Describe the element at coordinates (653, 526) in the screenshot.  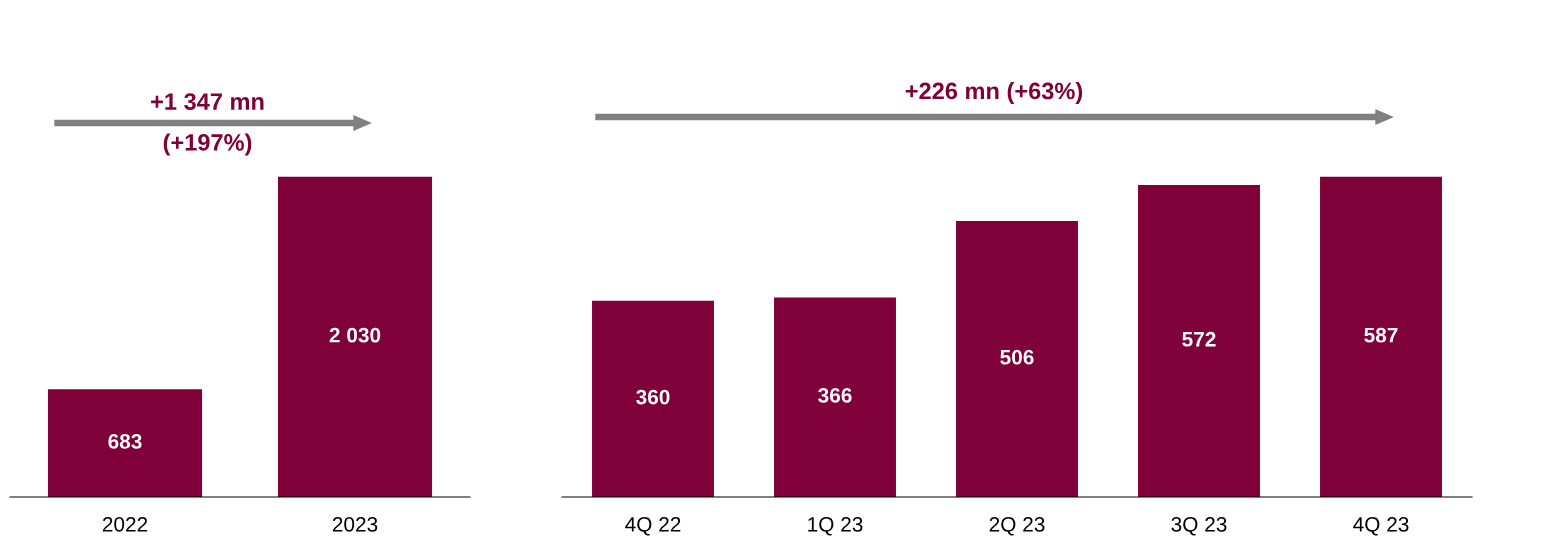
I see `x-tick-label: 4Q 22` at that location.